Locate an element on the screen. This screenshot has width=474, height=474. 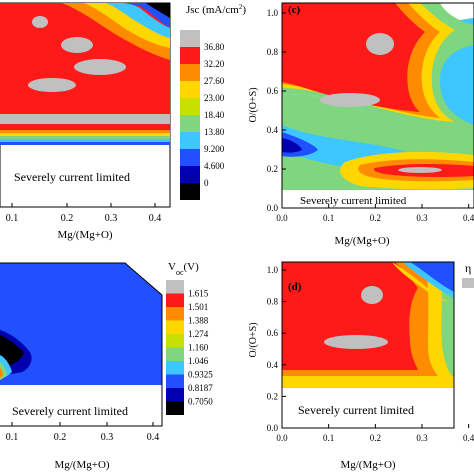
panel-d-y-tick-label: 0.2 is located at coordinates (272, 396).